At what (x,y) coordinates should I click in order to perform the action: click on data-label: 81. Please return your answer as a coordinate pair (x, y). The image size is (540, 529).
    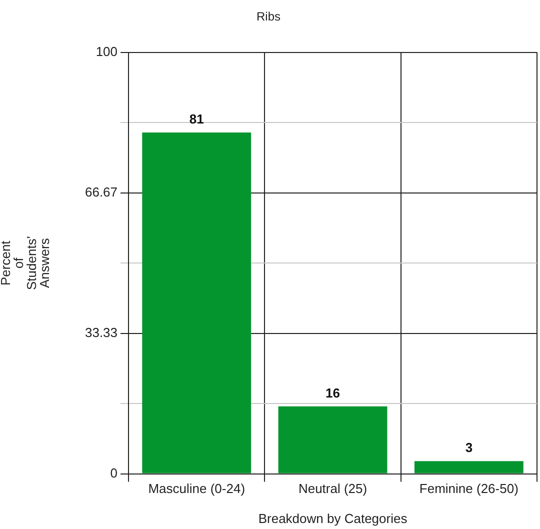
    Looking at the image, I should click on (196, 119).